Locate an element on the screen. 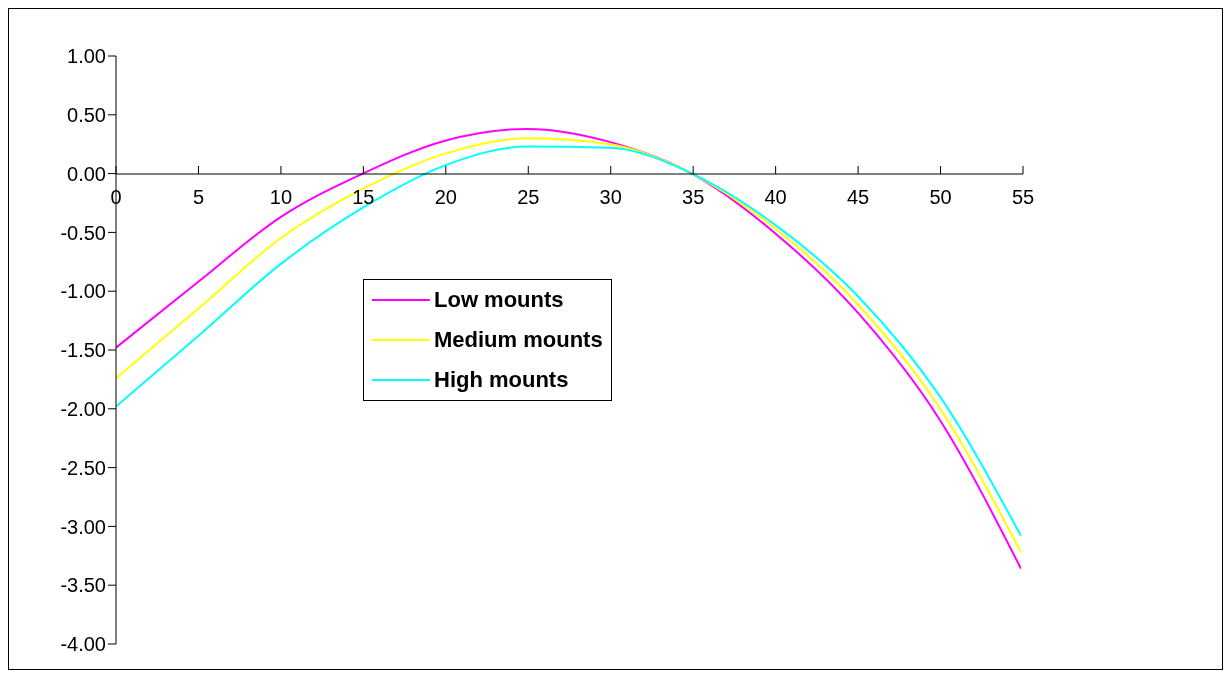 The width and height of the screenshot is (1231, 678). x-tick-label: 5 is located at coordinates (198, 197).